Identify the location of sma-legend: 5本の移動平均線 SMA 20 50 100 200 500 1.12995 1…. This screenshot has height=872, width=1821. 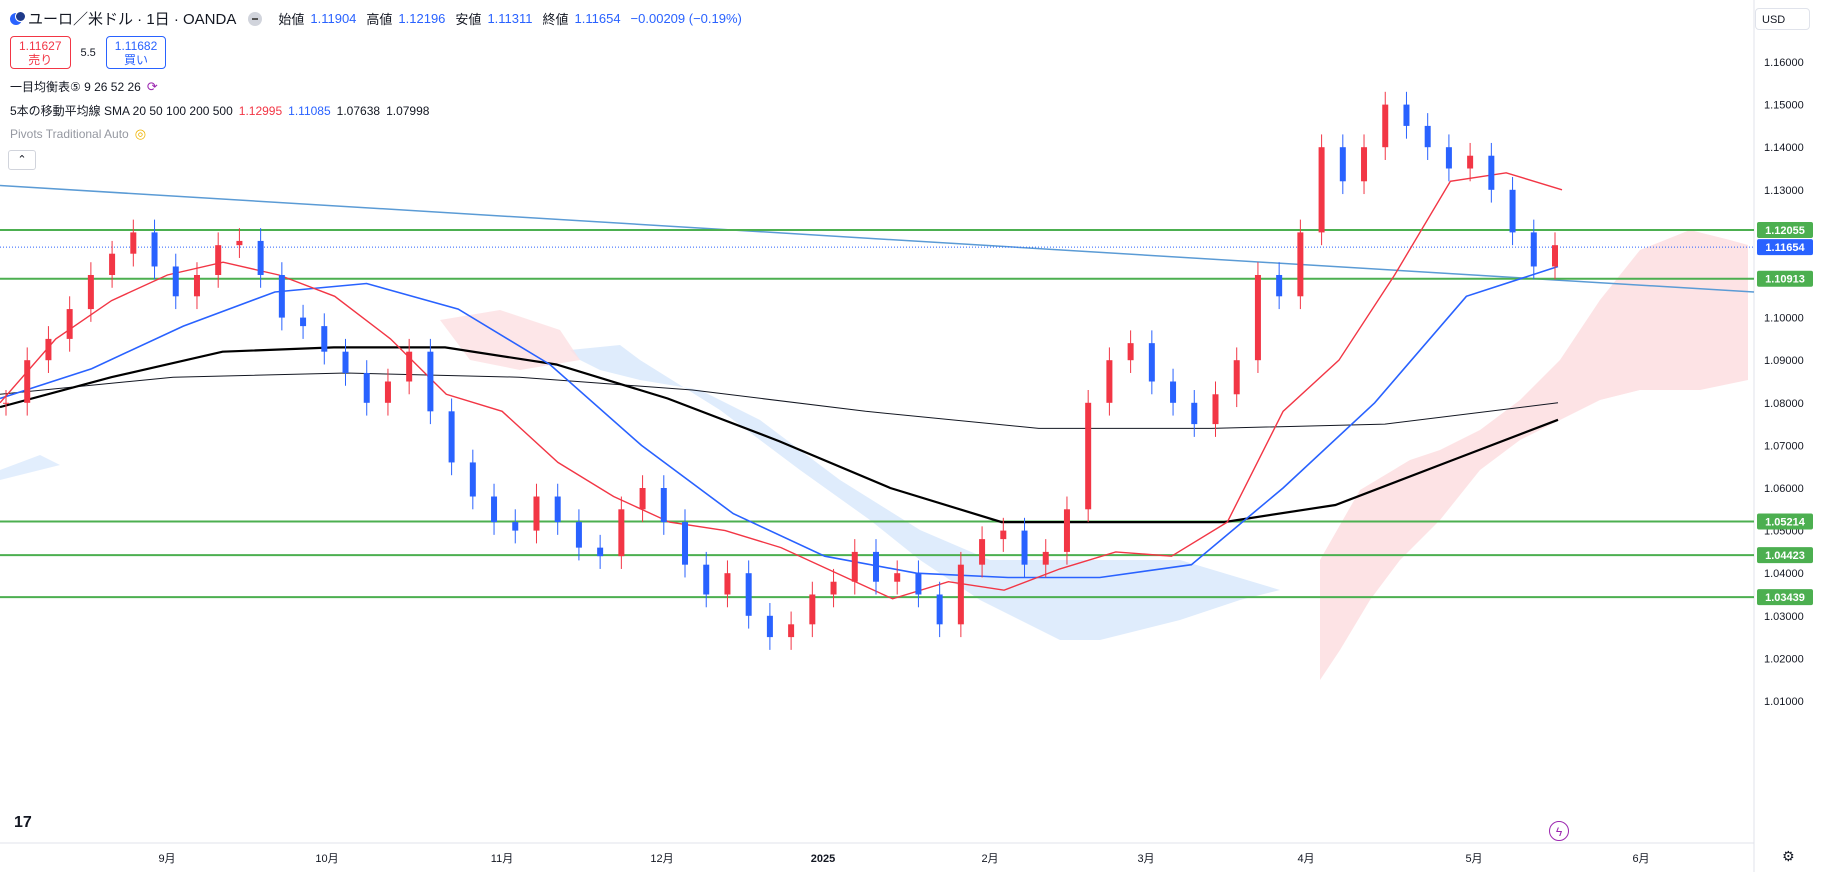
(219, 110).